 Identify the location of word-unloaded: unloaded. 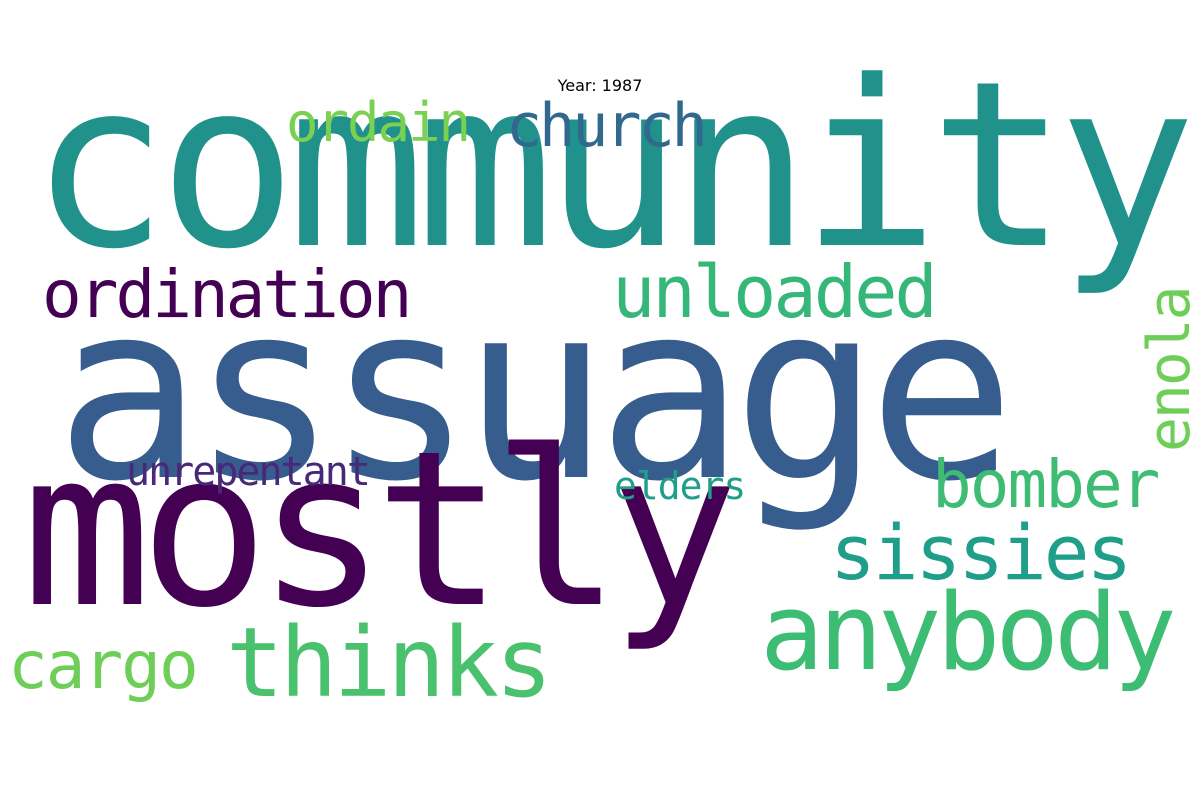
(775, 292).